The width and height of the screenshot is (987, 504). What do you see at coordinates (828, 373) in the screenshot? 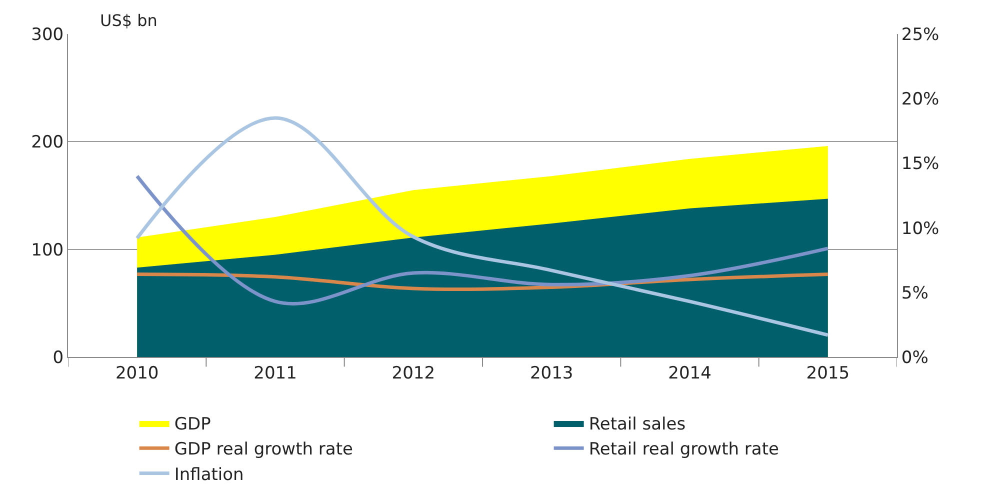
I see `x-tick-label: 2015` at bounding box center [828, 373].